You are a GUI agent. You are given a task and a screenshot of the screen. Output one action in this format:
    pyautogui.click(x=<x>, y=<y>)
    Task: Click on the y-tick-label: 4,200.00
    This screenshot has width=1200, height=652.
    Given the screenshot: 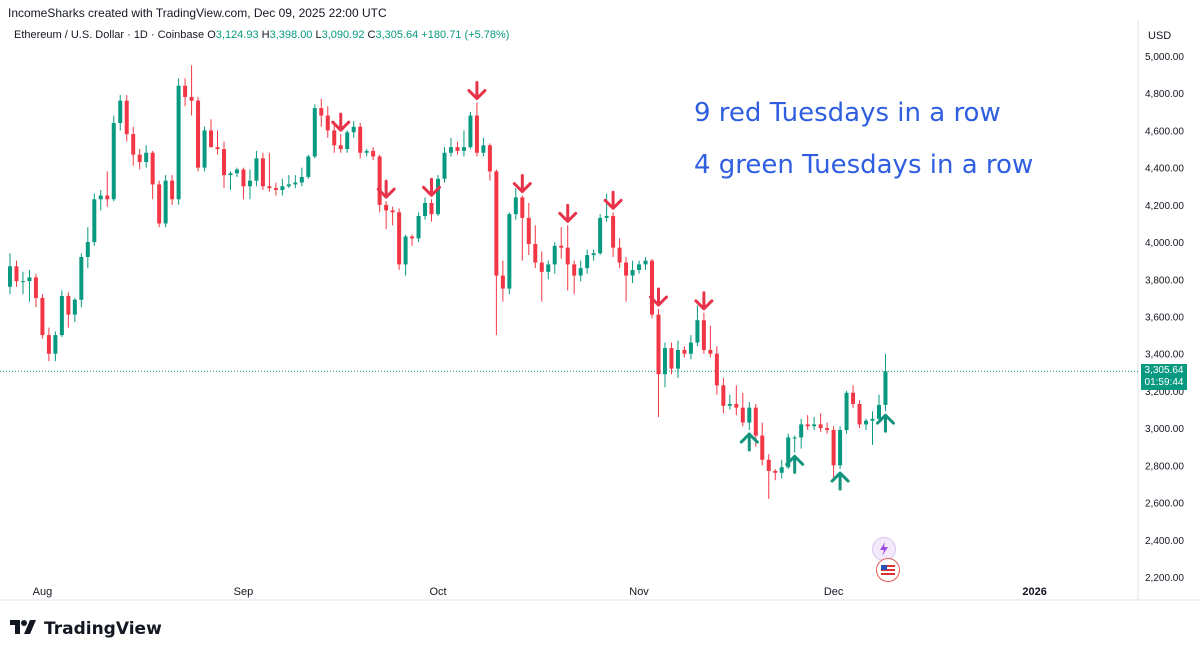 What is the action you would take?
    pyautogui.click(x=1164, y=206)
    